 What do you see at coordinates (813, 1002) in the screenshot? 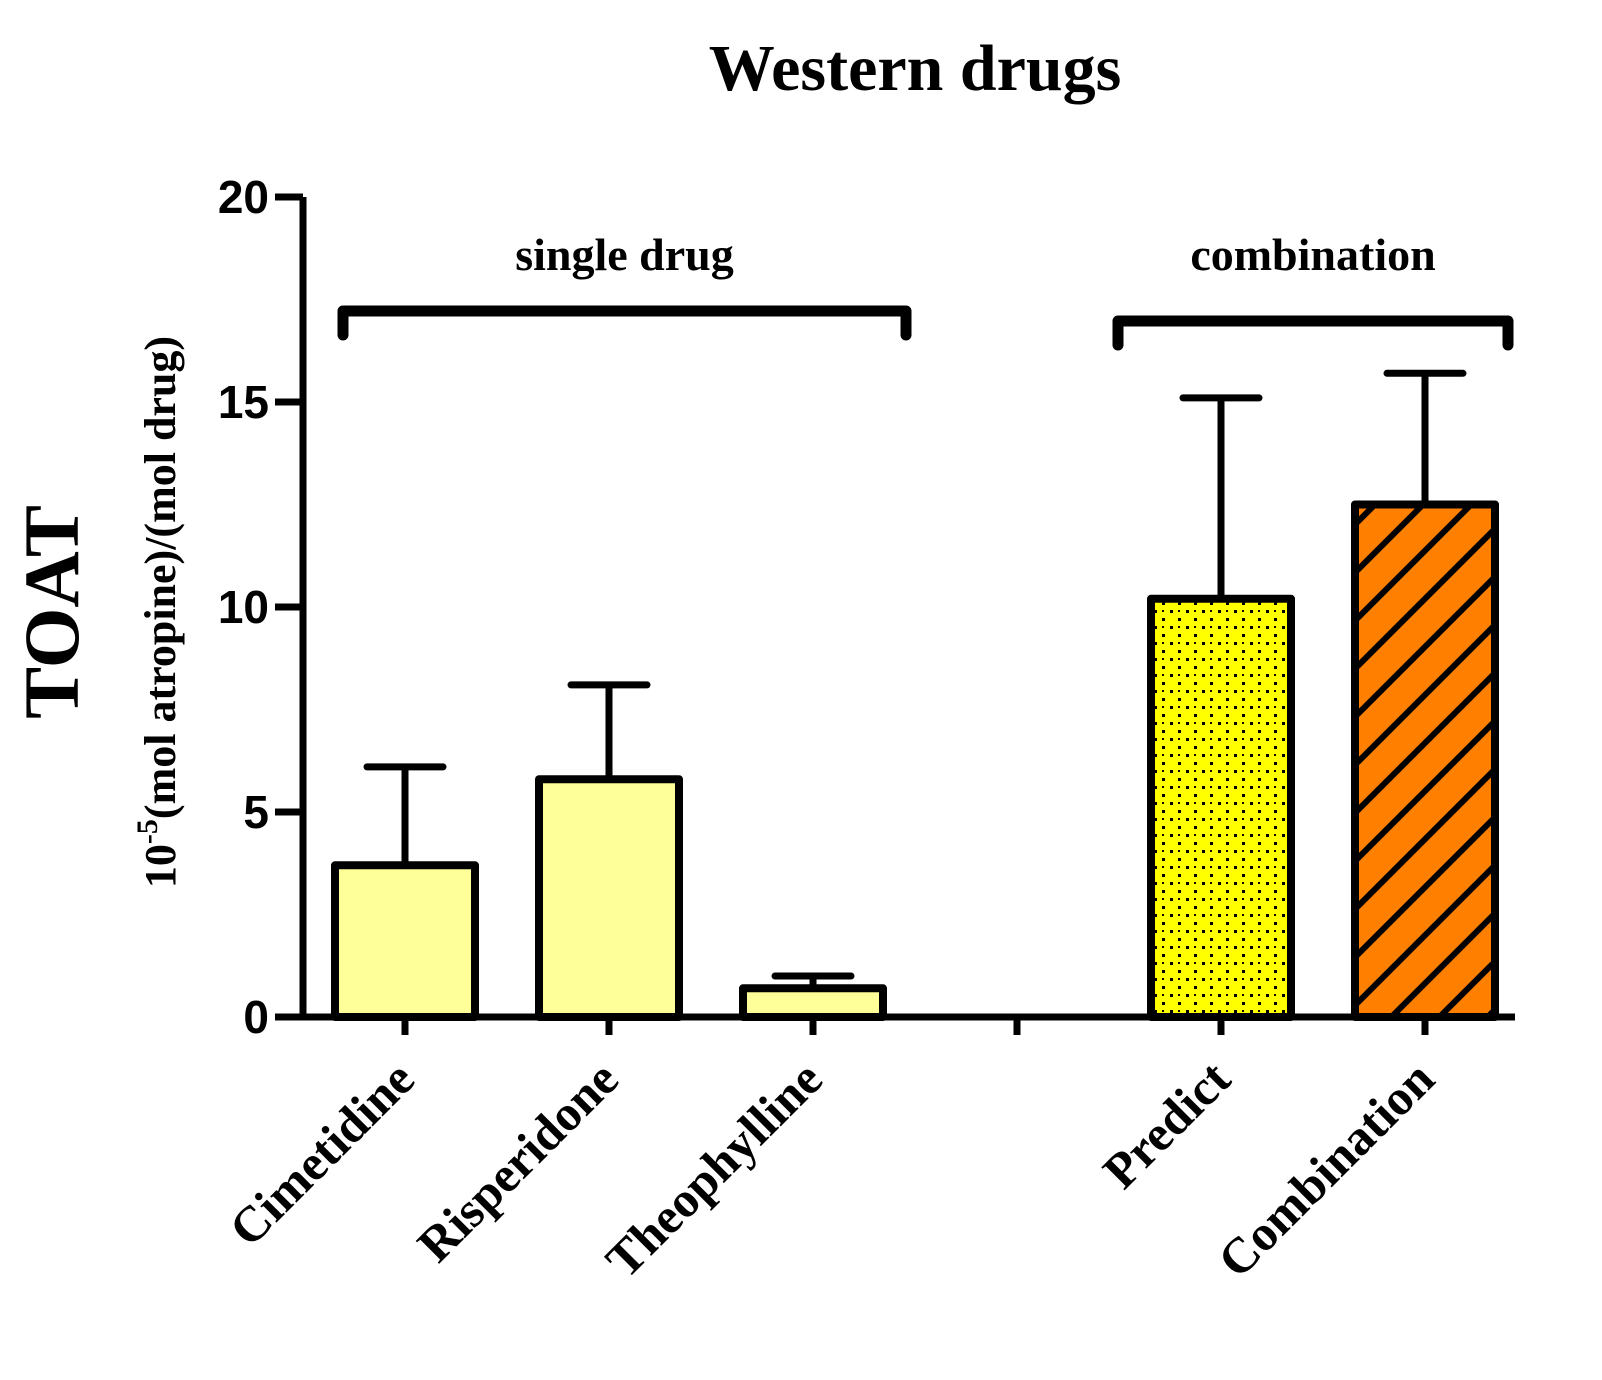
I see `bar-theophylline` at bounding box center [813, 1002].